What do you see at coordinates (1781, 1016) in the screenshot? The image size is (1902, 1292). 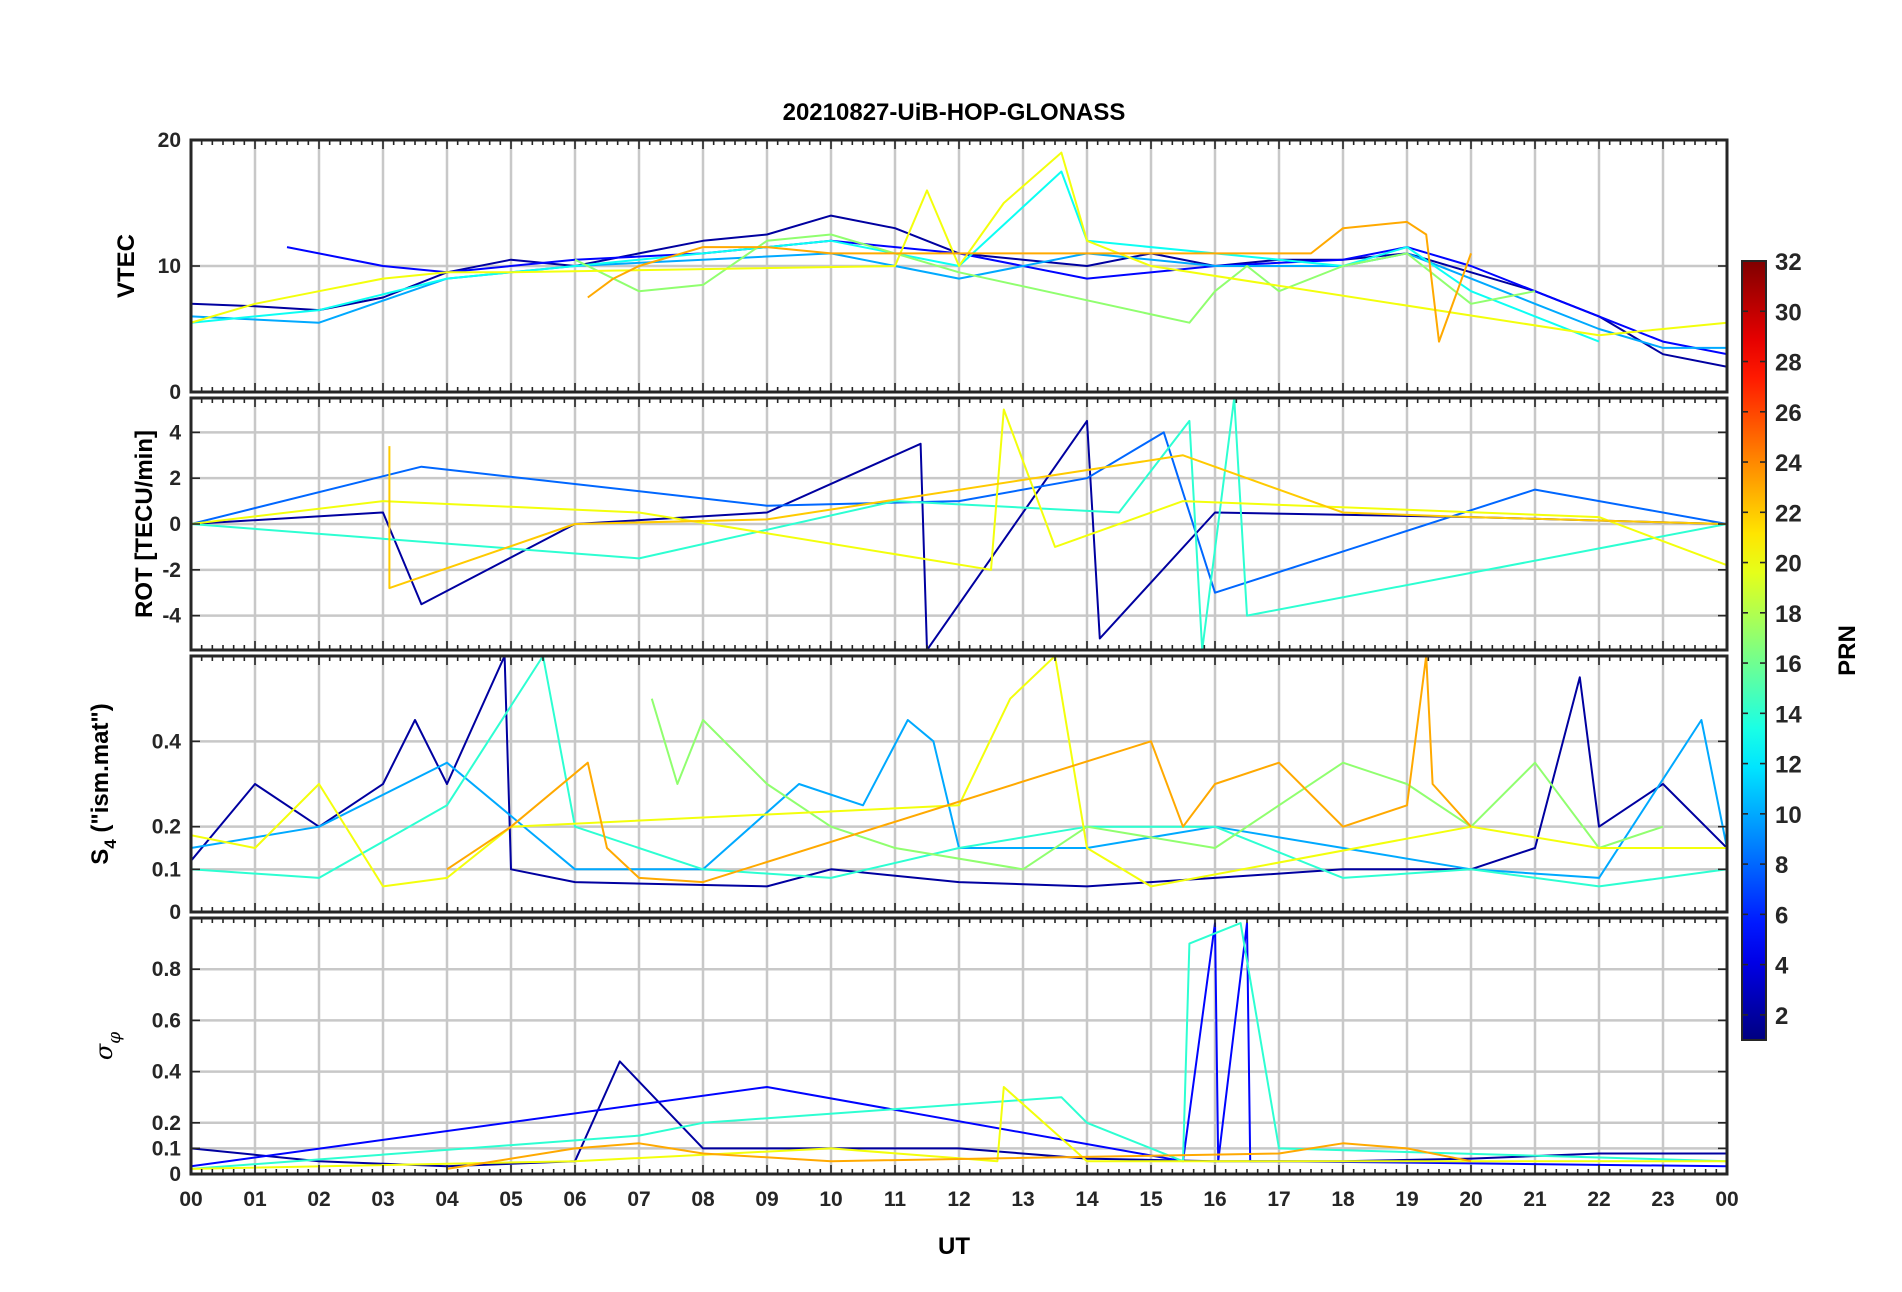 I see `colorbar-tick-label: 2` at bounding box center [1781, 1016].